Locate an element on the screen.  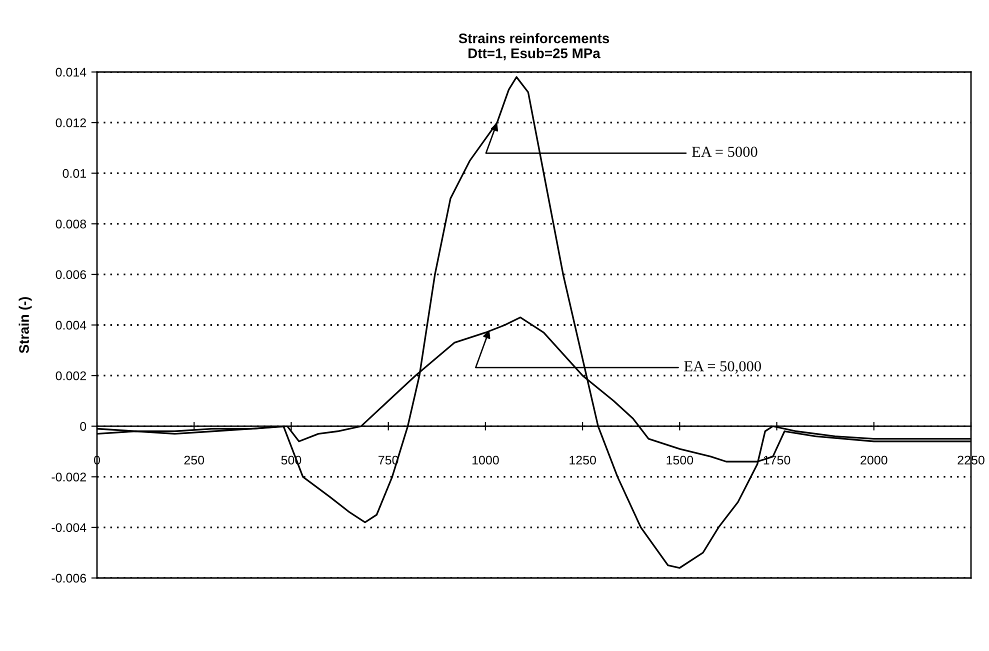
y-tick-label: -0.004 is located at coordinates (69, 527).